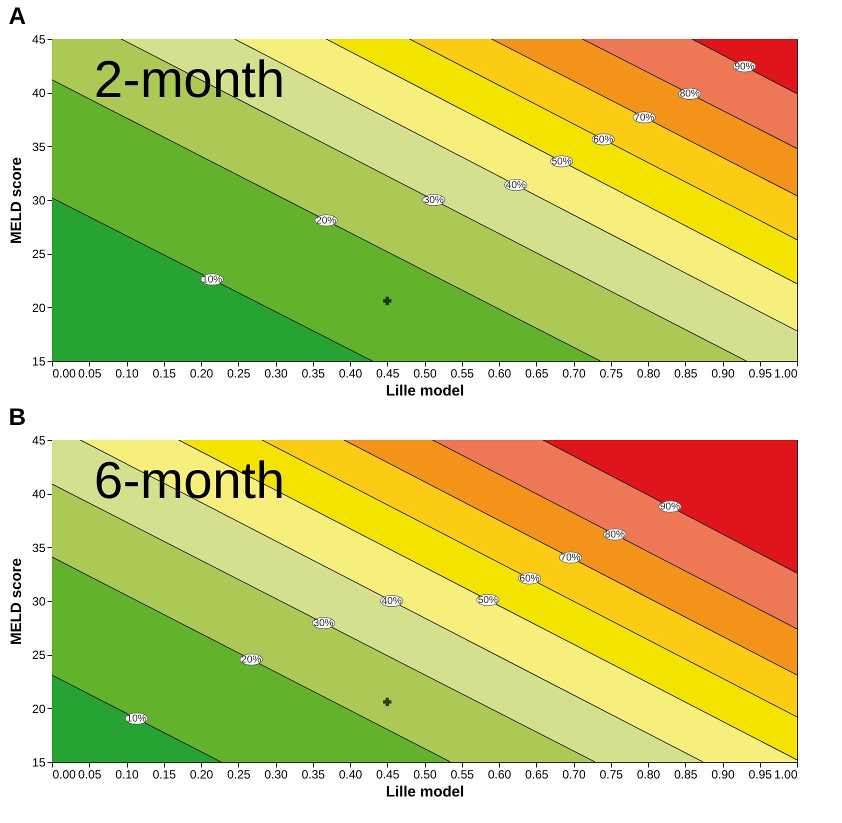 Image resolution: width=842 pixels, height=823 pixels. I want to click on chart-title: B, so click(17, 417).